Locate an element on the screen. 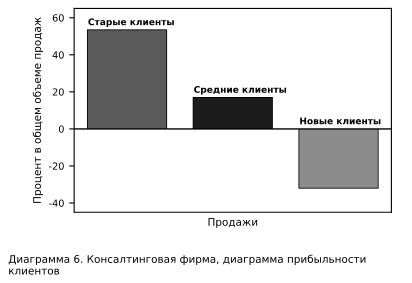  x-axis-title: Продажи is located at coordinates (233, 223).